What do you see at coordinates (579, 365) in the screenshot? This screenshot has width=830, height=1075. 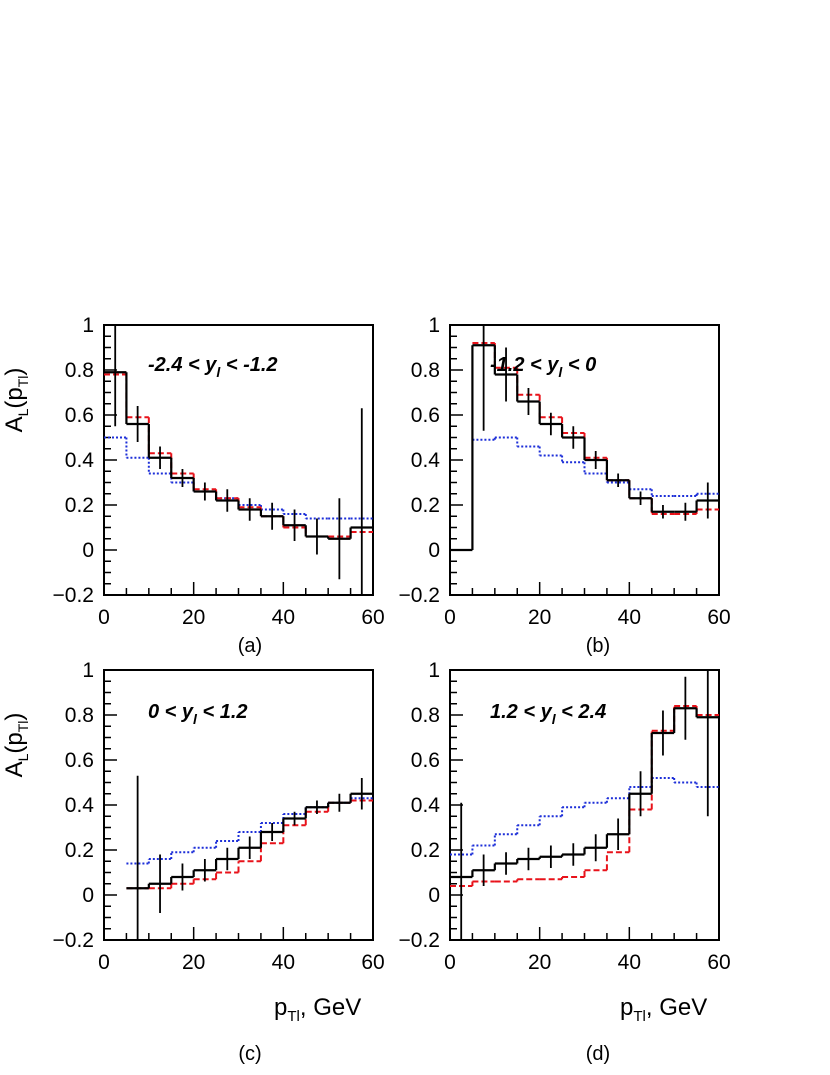 I see `range-hi: < 0` at bounding box center [579, 365].